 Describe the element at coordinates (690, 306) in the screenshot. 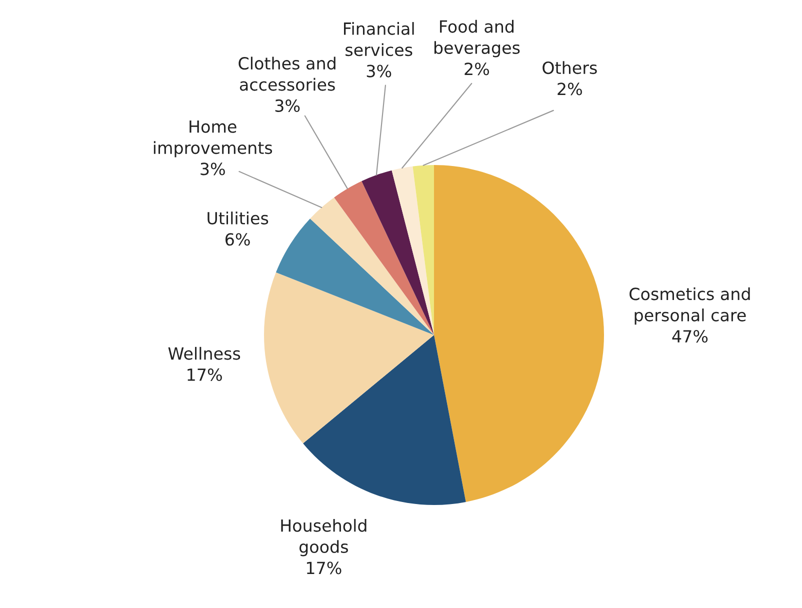

I see `slice-label: Cosmetics and personal care` at that location.